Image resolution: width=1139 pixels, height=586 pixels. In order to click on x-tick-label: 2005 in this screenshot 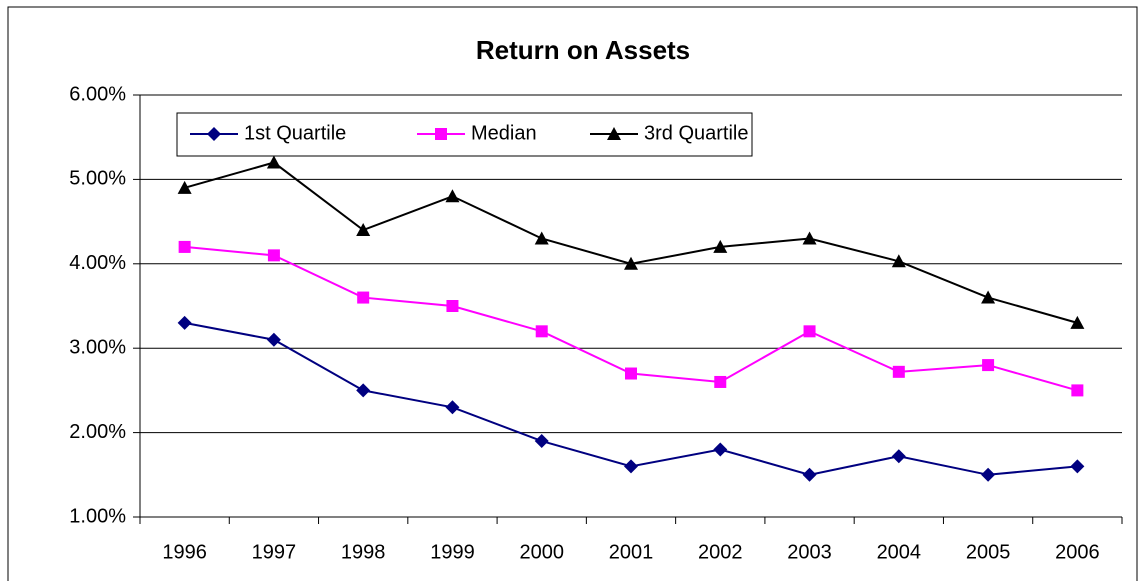, I will do `click(988, 552)`.